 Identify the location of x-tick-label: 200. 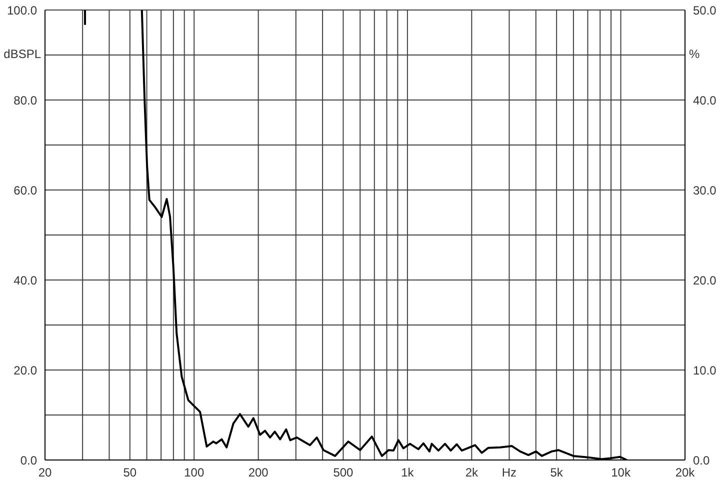
(258, 473).